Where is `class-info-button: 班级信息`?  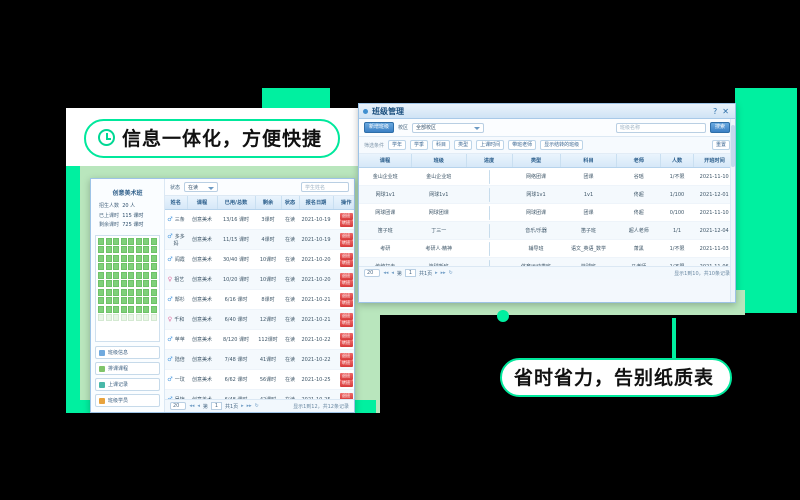 class-info-button: 班级信息 is located at coordinates (127, 352).